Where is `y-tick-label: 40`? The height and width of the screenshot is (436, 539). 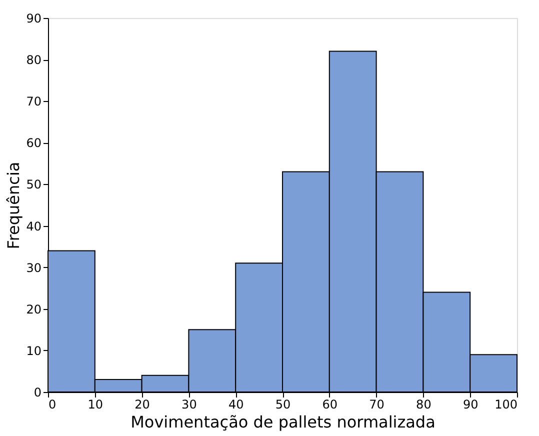 y-tick-label: 40 is located at coordinates (34, 226).